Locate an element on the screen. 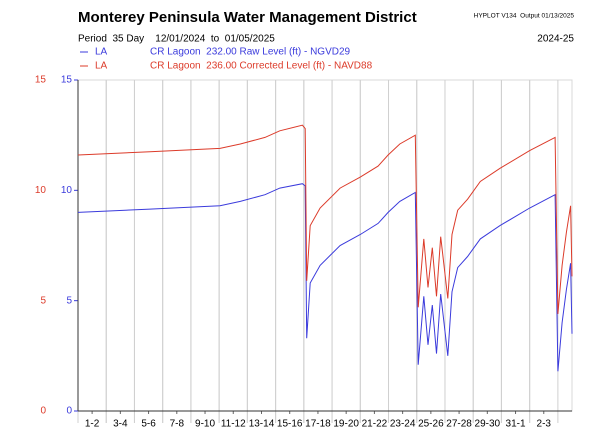 This screenshot has height=442, width=591. x-tick-label: 25-26 is located at coordinates (431, 424).